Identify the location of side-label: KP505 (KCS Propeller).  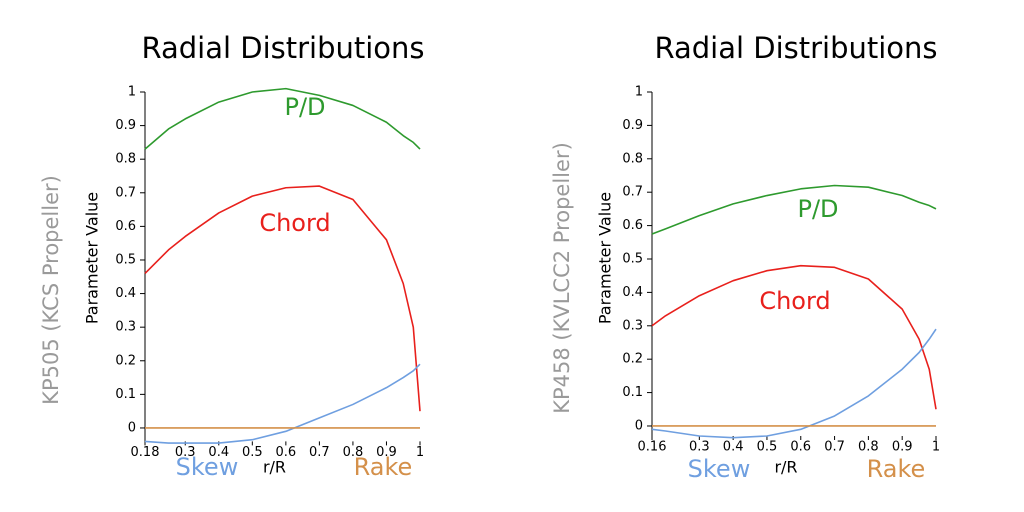
(51, 290).